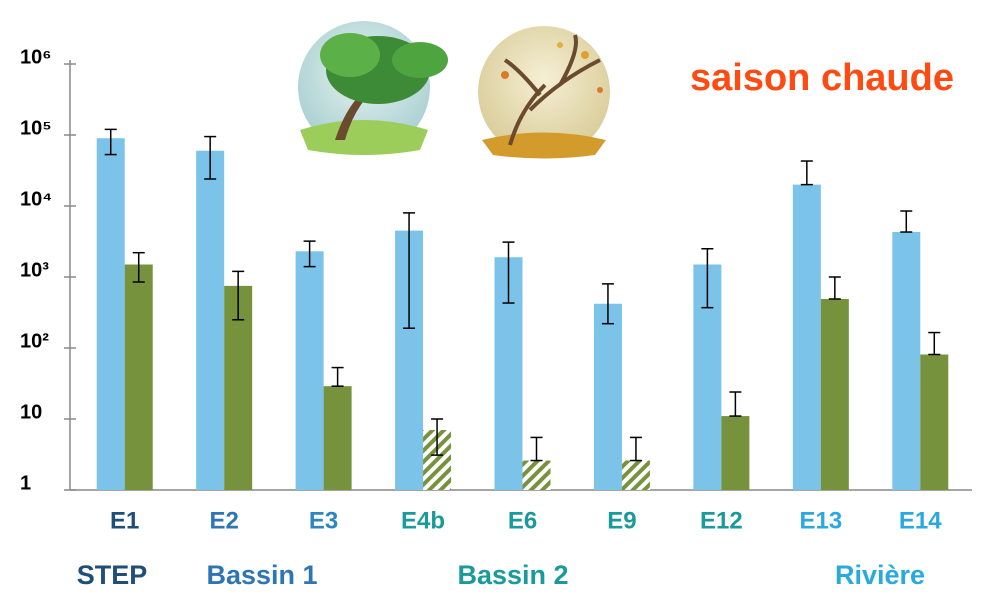 The height and width of the screenshot is (598, 986). Describe the element at coordinates (423, 520) in the screenshot. I see `x-tick-label: E4b` at that location.